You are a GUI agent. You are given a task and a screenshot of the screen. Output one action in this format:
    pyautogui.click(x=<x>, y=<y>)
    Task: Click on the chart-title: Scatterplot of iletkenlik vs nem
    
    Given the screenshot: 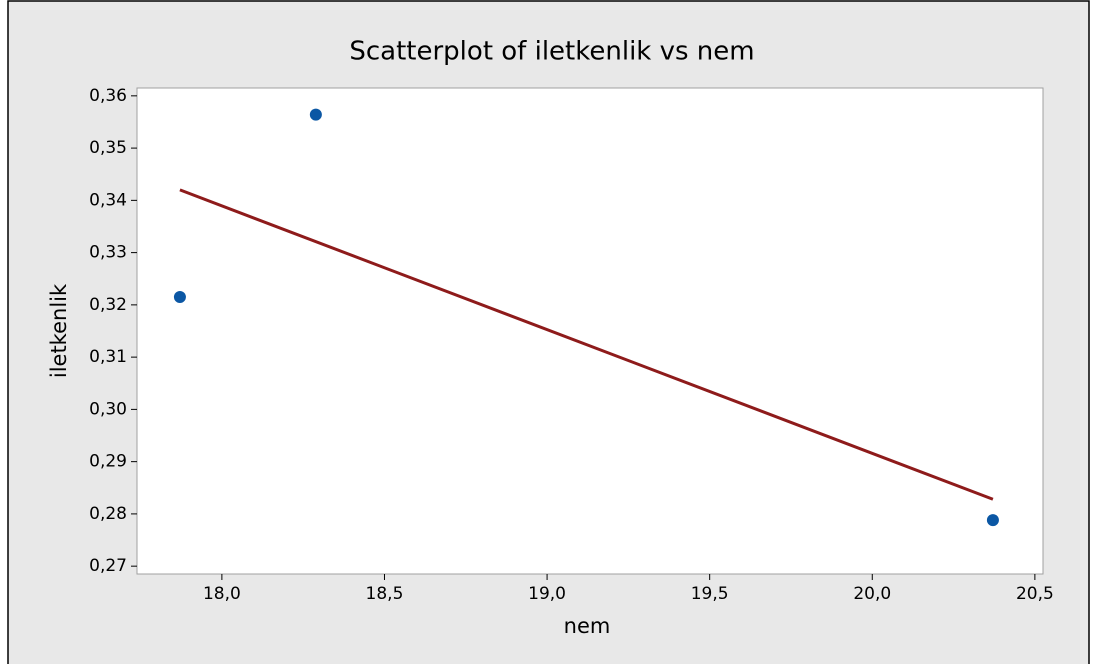 What is the action you would take?
    pyautogui.click(x=551, y=52)
    